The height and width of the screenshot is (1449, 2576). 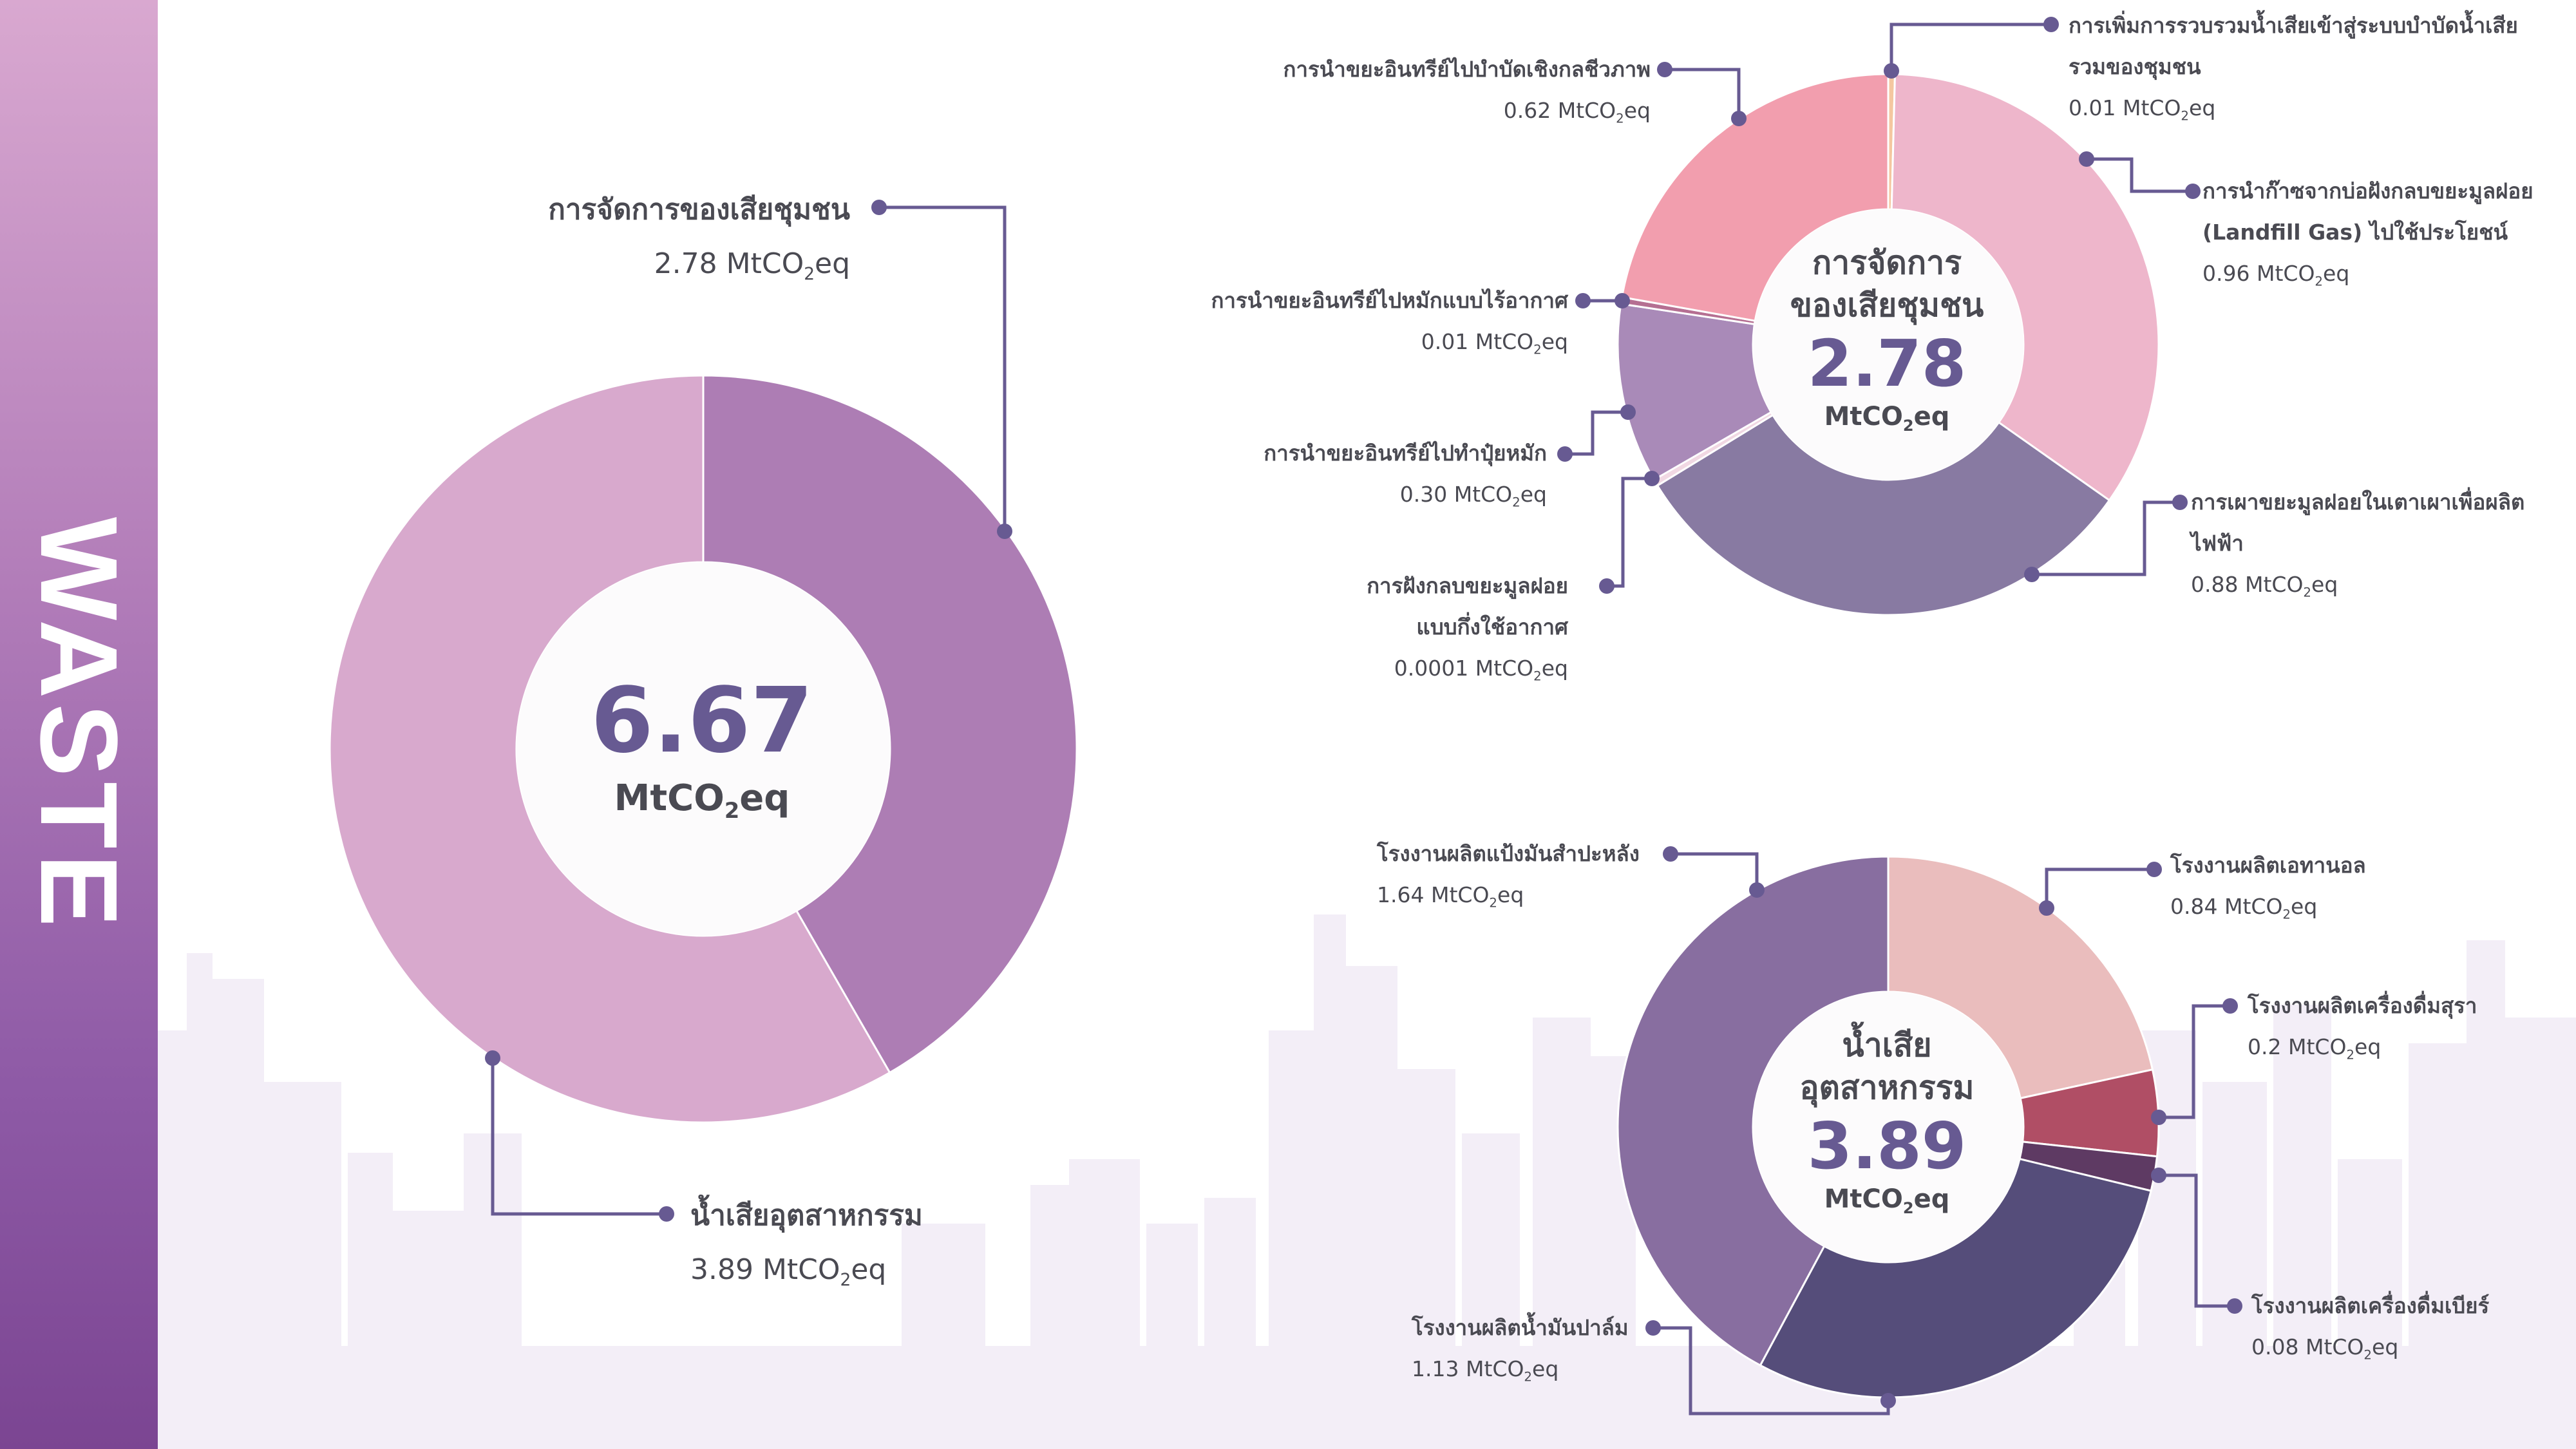 I want to click on community-leader-0-line, so click(x=1970, y=47).